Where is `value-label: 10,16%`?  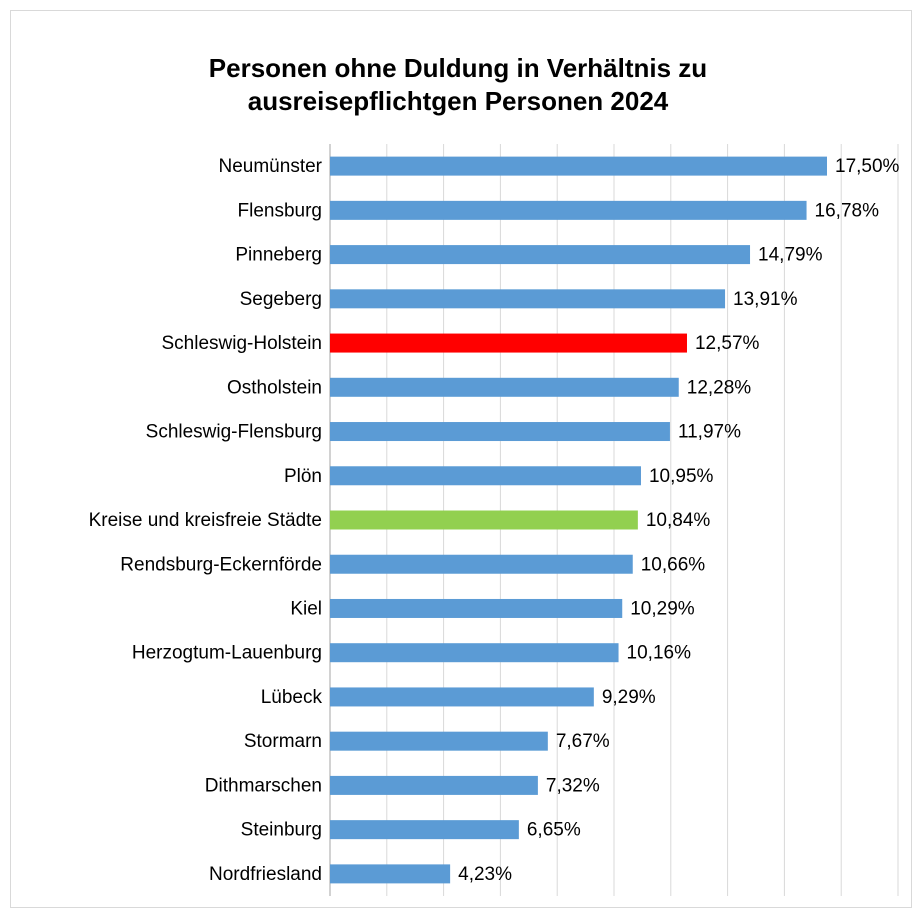 value-label: 10,16% is located at coordinates (659, 653).